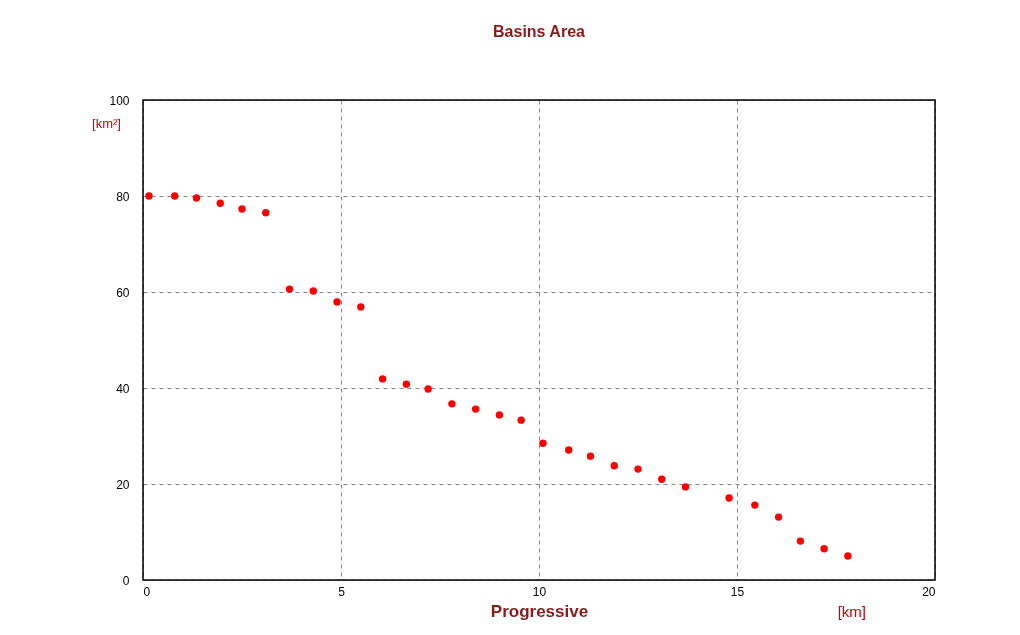 The image size is (1020, 635). Describe the element at coordinates (539, 591) in the screenshot. I see `x-tick-label: 10` at that location.